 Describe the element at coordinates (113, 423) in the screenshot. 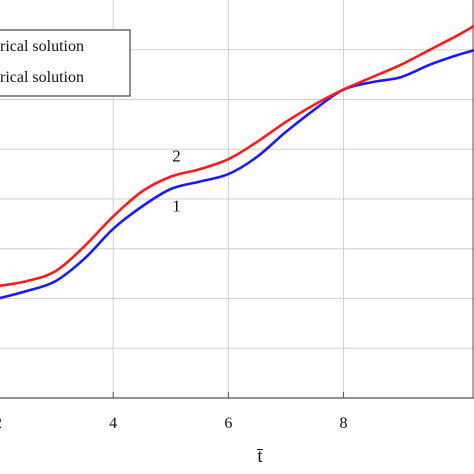

I see `x-tick-label-1: 4` at that location.